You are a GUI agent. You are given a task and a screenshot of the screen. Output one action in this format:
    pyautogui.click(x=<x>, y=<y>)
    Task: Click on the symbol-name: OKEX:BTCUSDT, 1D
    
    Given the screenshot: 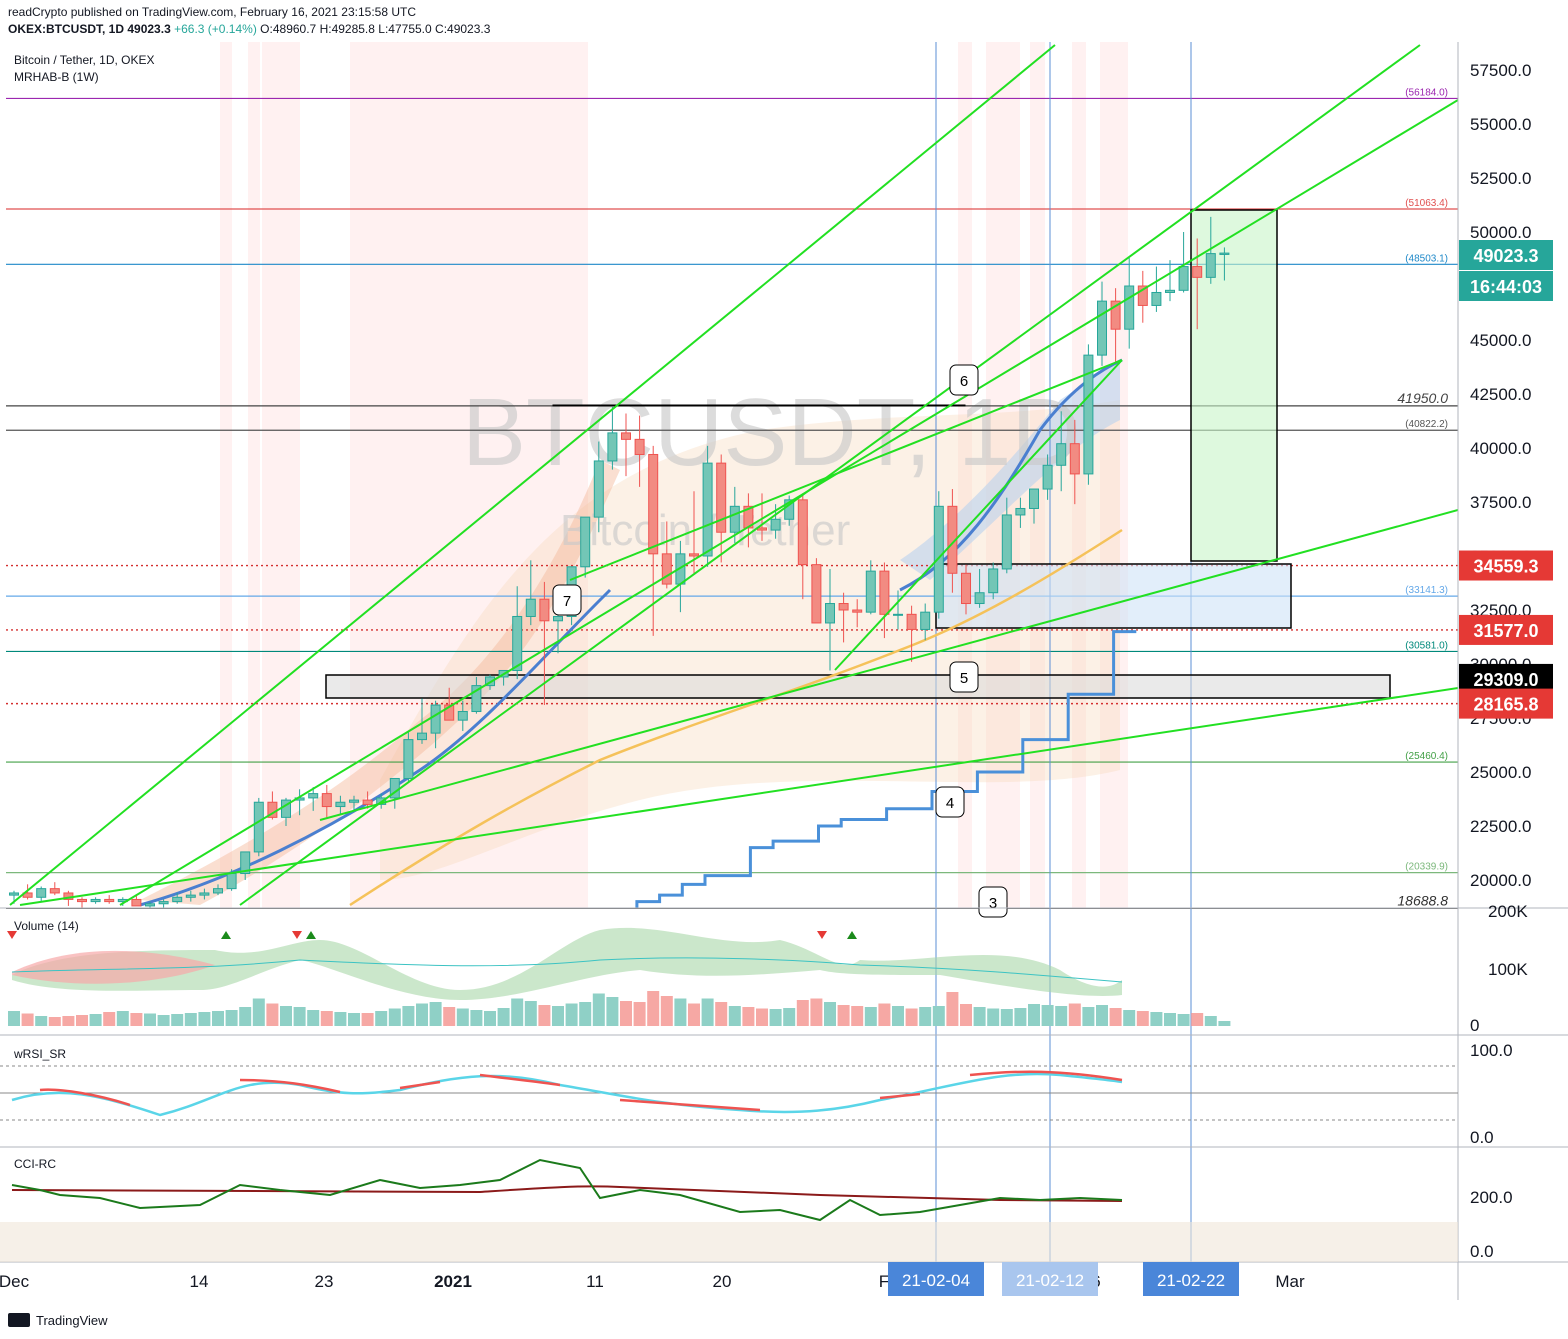 What is the action you would take?
    pyautogui.click(x=66, y=29)
    